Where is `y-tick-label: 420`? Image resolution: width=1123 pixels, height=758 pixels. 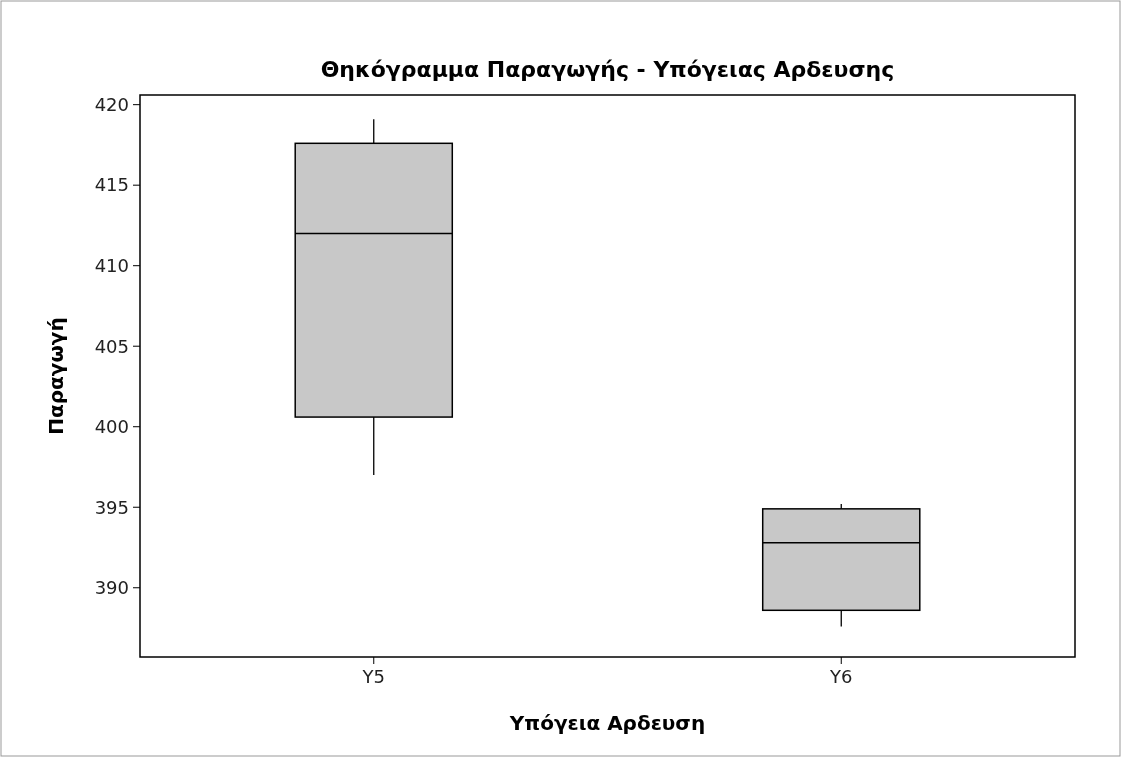 y-tick-label: 420 is located at coordinates (111, 104).